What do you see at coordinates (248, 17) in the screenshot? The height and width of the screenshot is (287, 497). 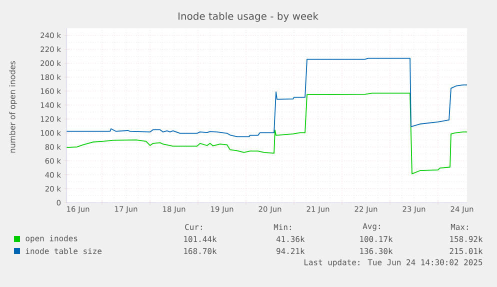 I see `chart-title: Inode table usage - by week` at bounding box center [248, 17].